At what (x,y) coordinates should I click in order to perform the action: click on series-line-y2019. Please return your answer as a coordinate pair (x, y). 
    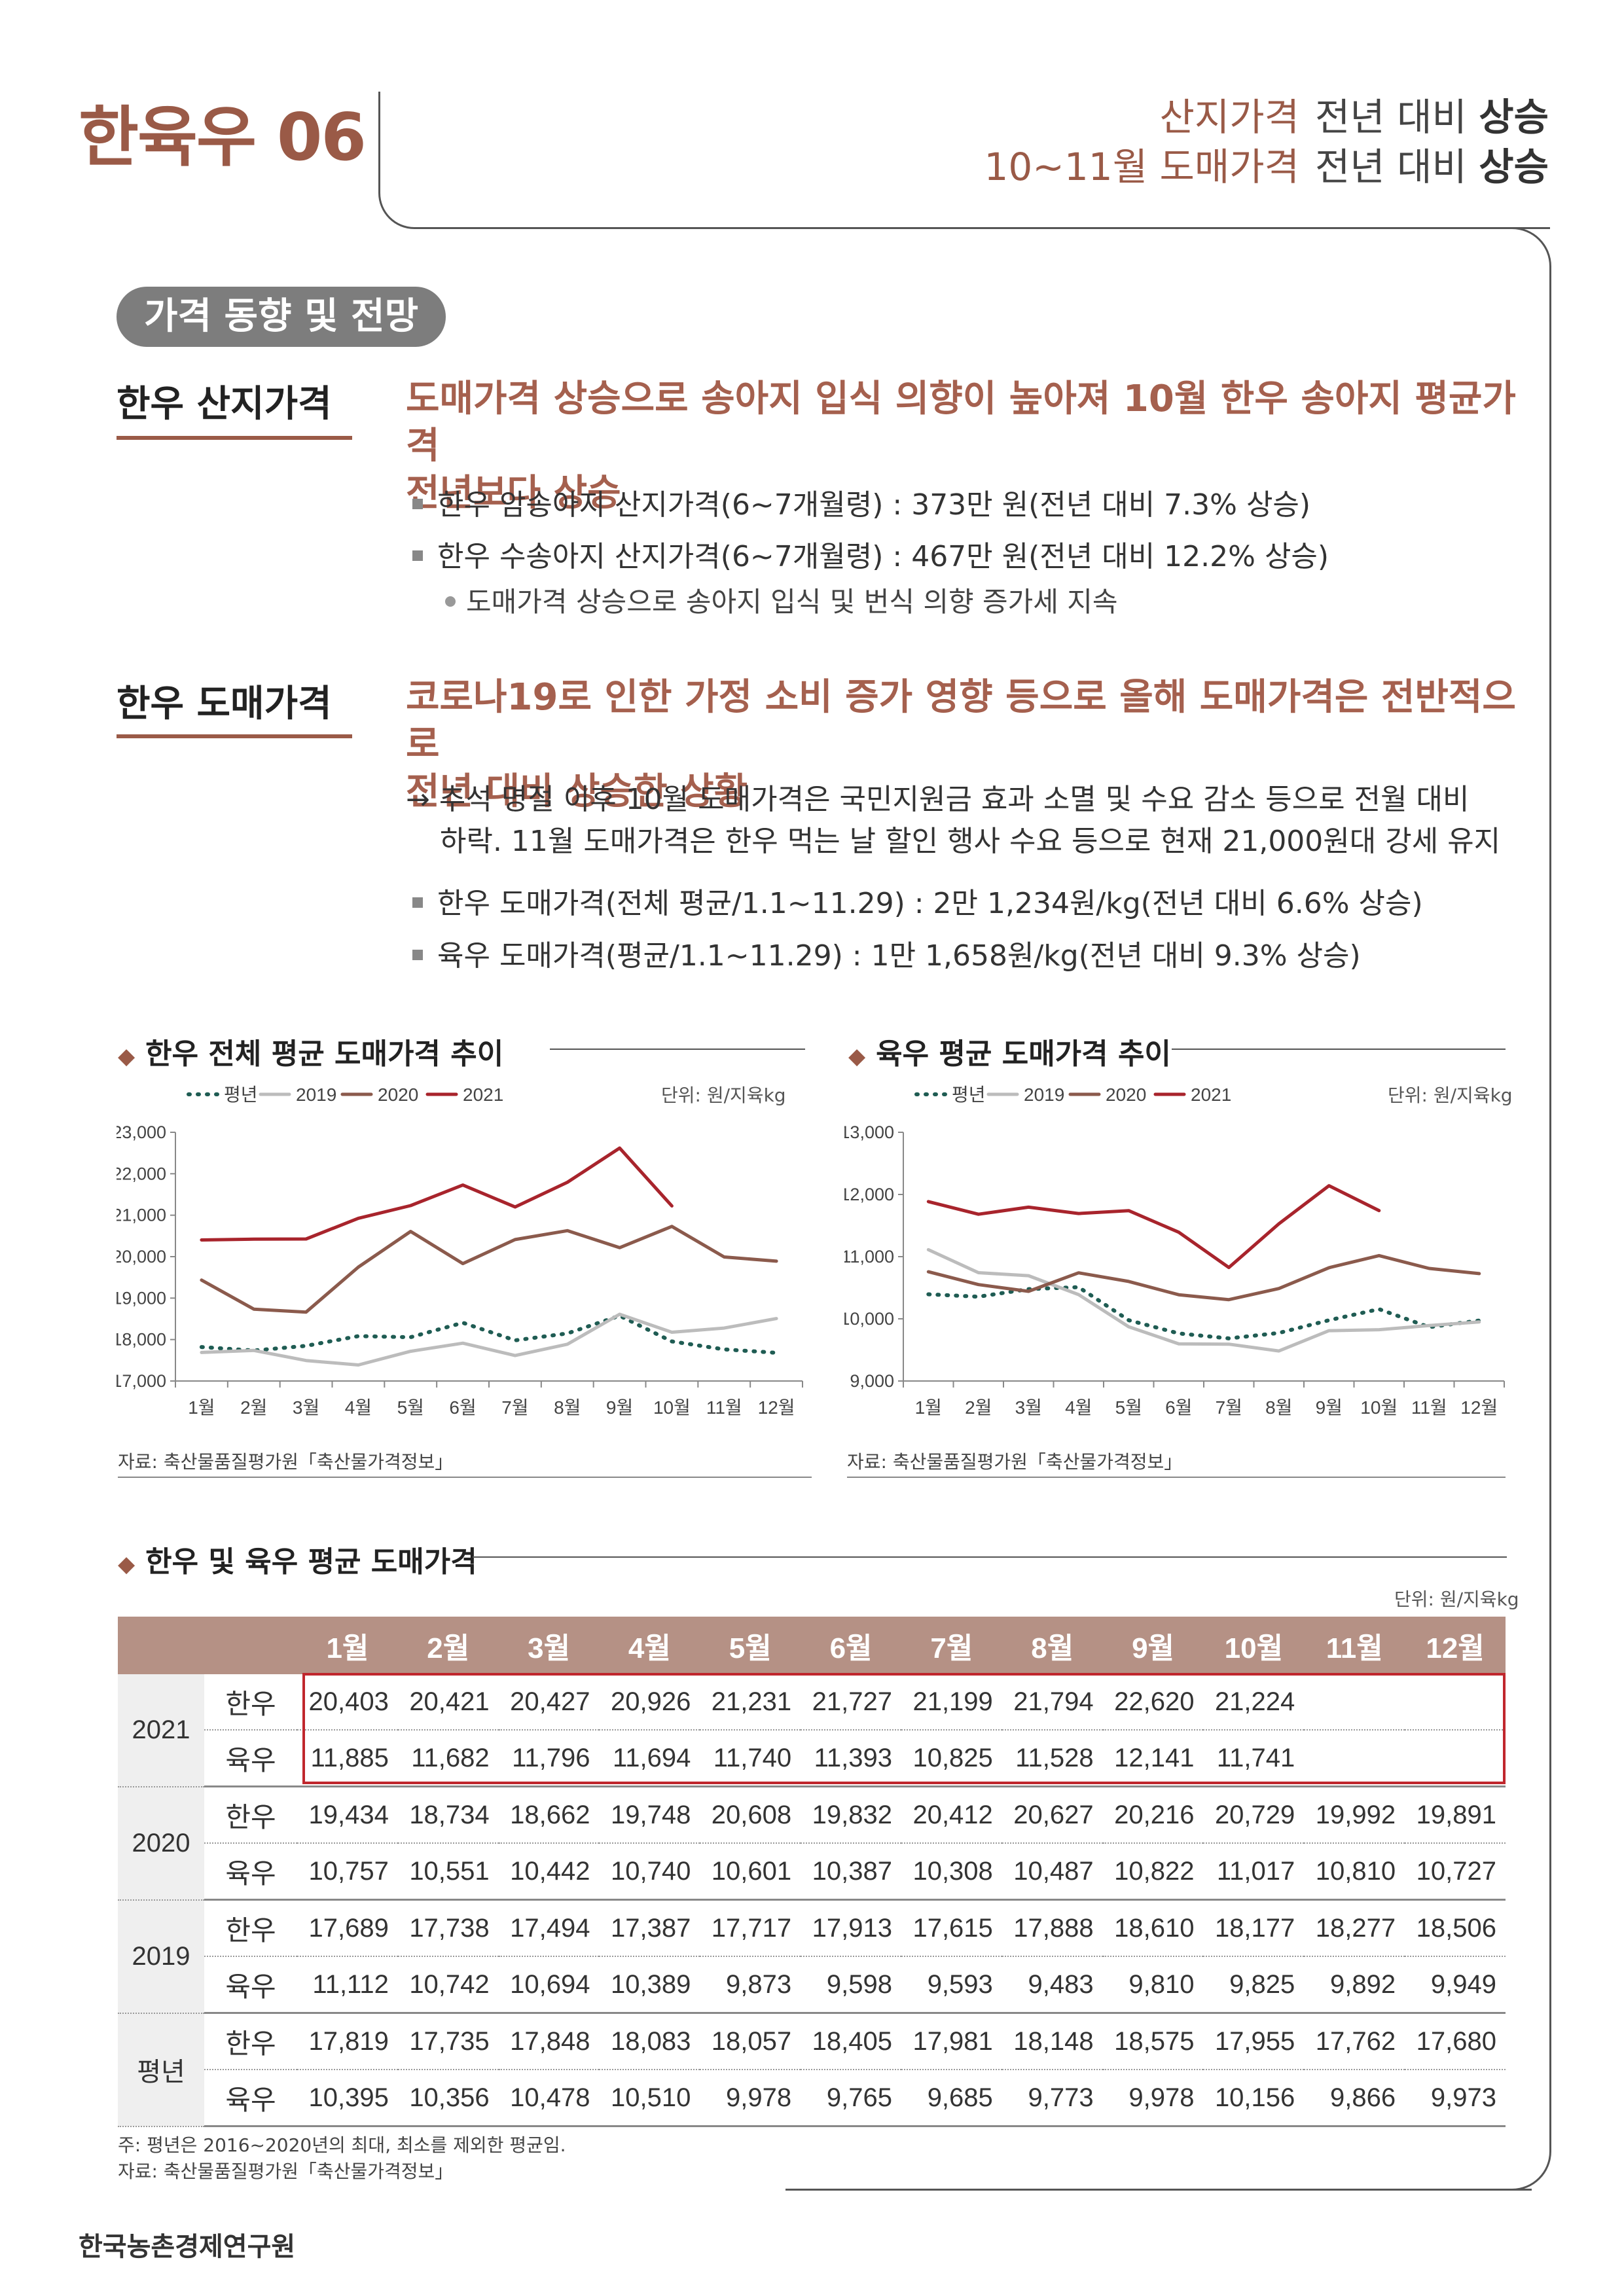
    Looking at the image, I should click on (1203, 1300).